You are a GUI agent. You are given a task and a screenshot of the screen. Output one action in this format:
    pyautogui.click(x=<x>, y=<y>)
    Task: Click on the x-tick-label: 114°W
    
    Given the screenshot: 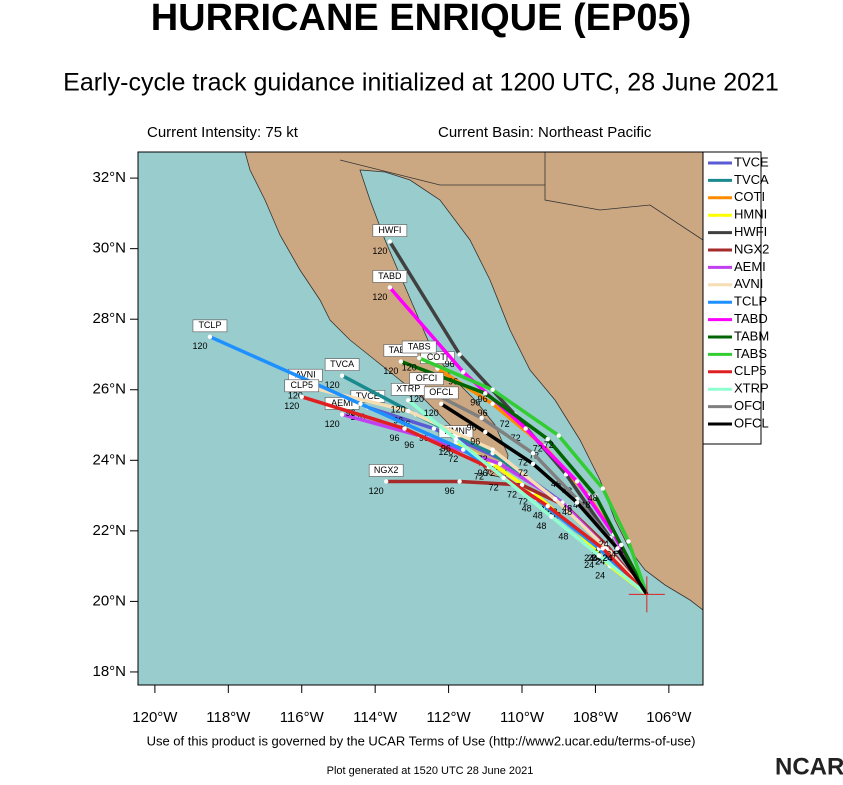 What is the action you would take?
    pyautogui.click(x=375, y=717)
    